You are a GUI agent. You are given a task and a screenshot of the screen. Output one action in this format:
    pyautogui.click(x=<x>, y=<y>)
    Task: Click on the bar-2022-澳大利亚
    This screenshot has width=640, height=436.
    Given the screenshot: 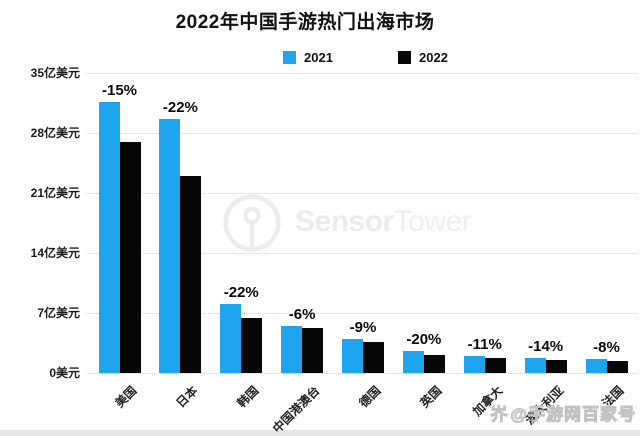 What is the action you would take?
    pyautogui.click(x=556, y=366)
    